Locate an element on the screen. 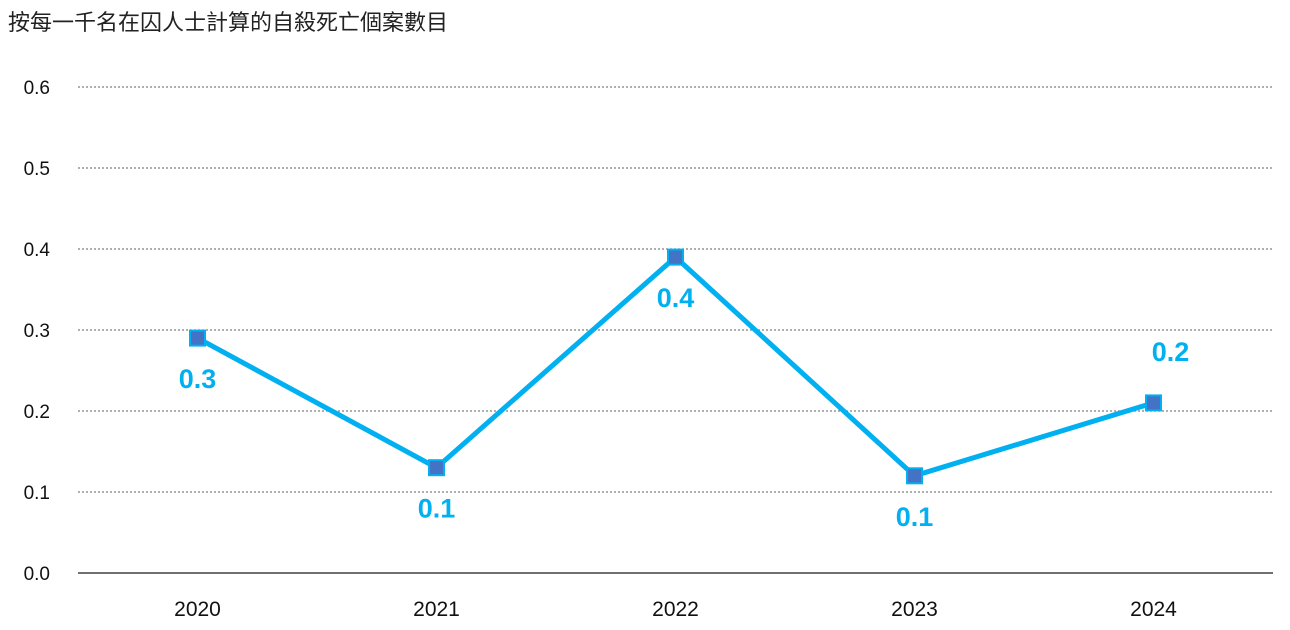 This screenshot has width=1290, height=630. data-point-2023 is located at coordinates (914, 476).